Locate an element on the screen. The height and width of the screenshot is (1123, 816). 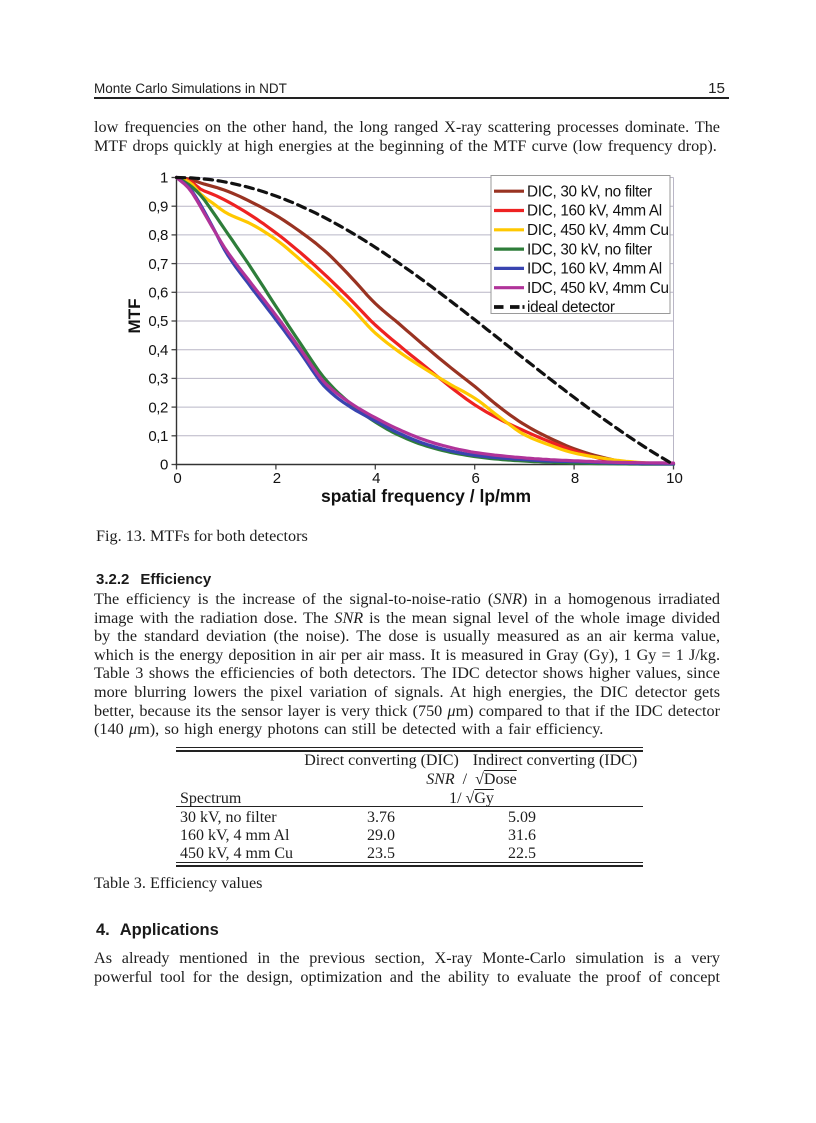
svg-text: 0,4 is located at coordinates (158, 350).